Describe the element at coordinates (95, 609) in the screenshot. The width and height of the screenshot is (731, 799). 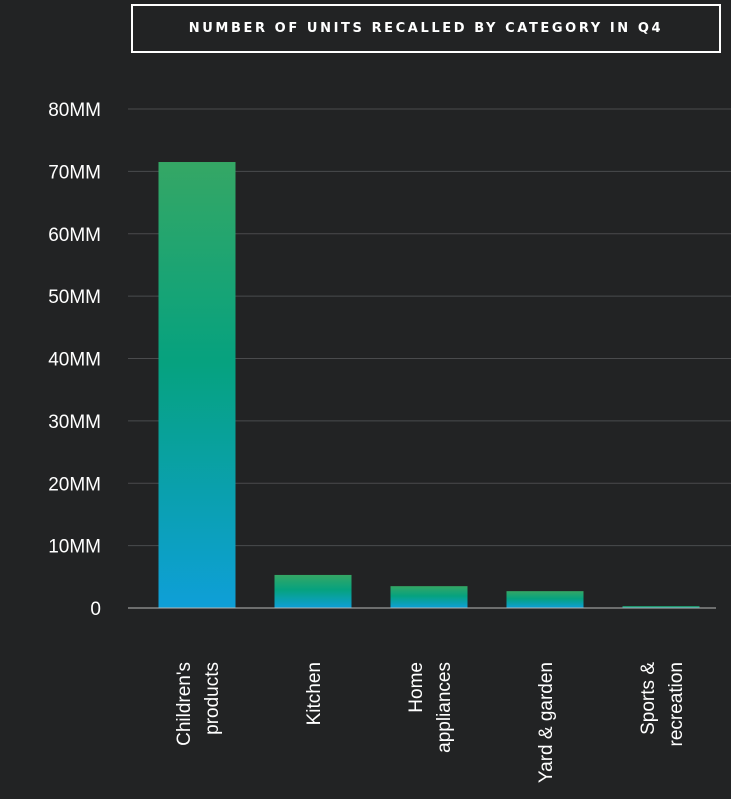
I see `y-tick-label: 0` at that location.